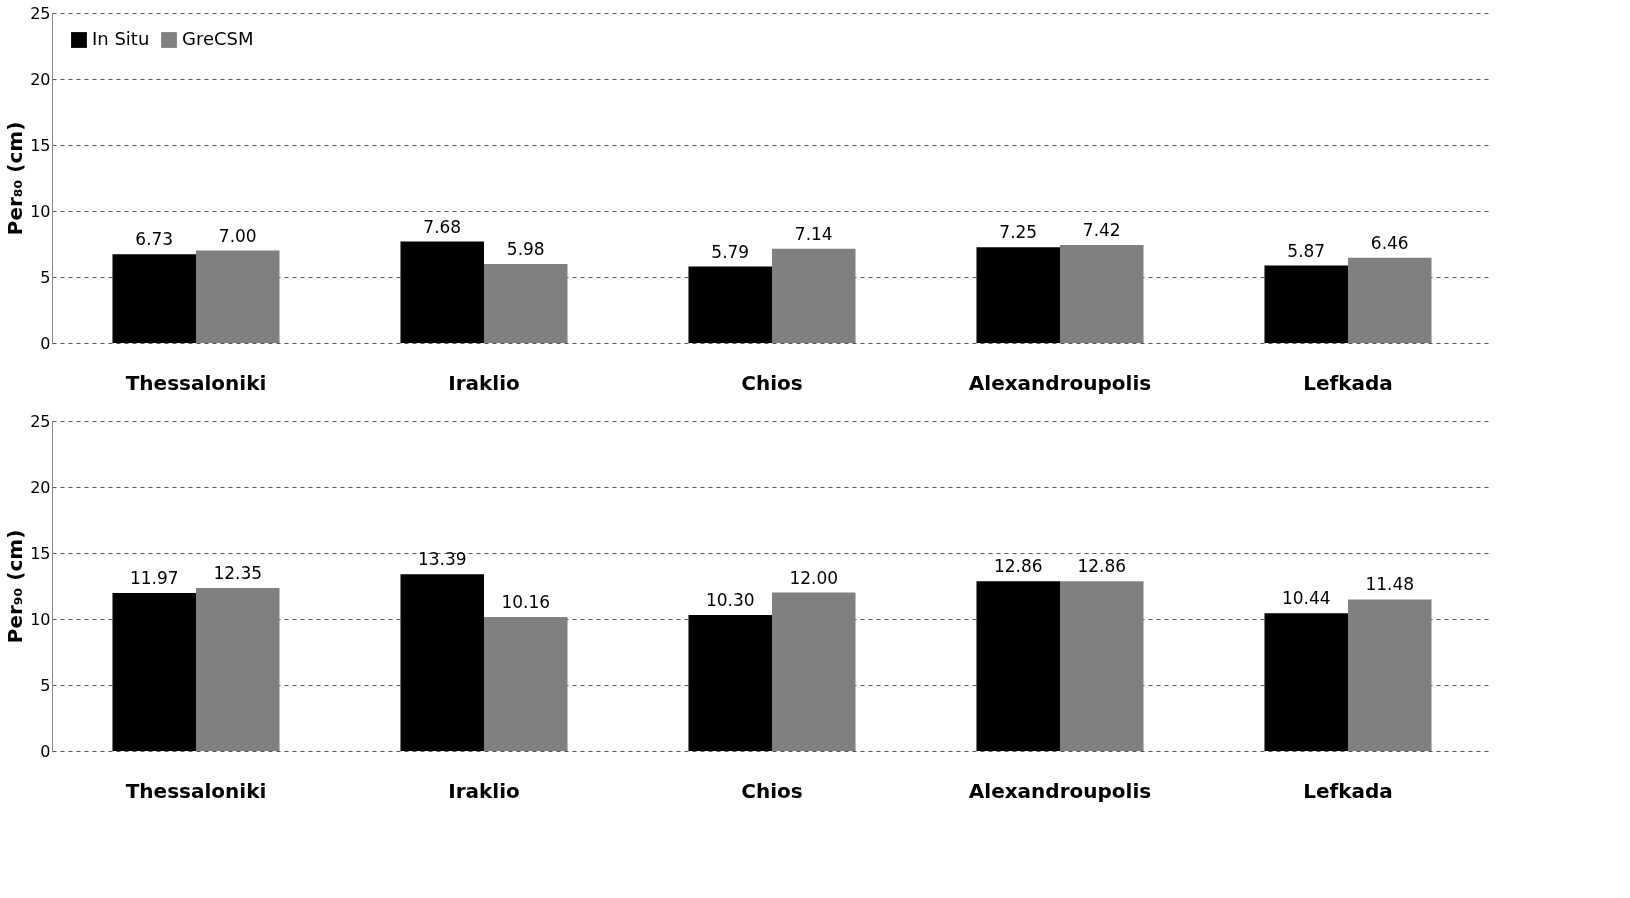 The height and width of the screenshot is (898, 1630). Describe the element at coordinates (1018, 232) in the screenshot. I see `data-label: 7.25` at that location.